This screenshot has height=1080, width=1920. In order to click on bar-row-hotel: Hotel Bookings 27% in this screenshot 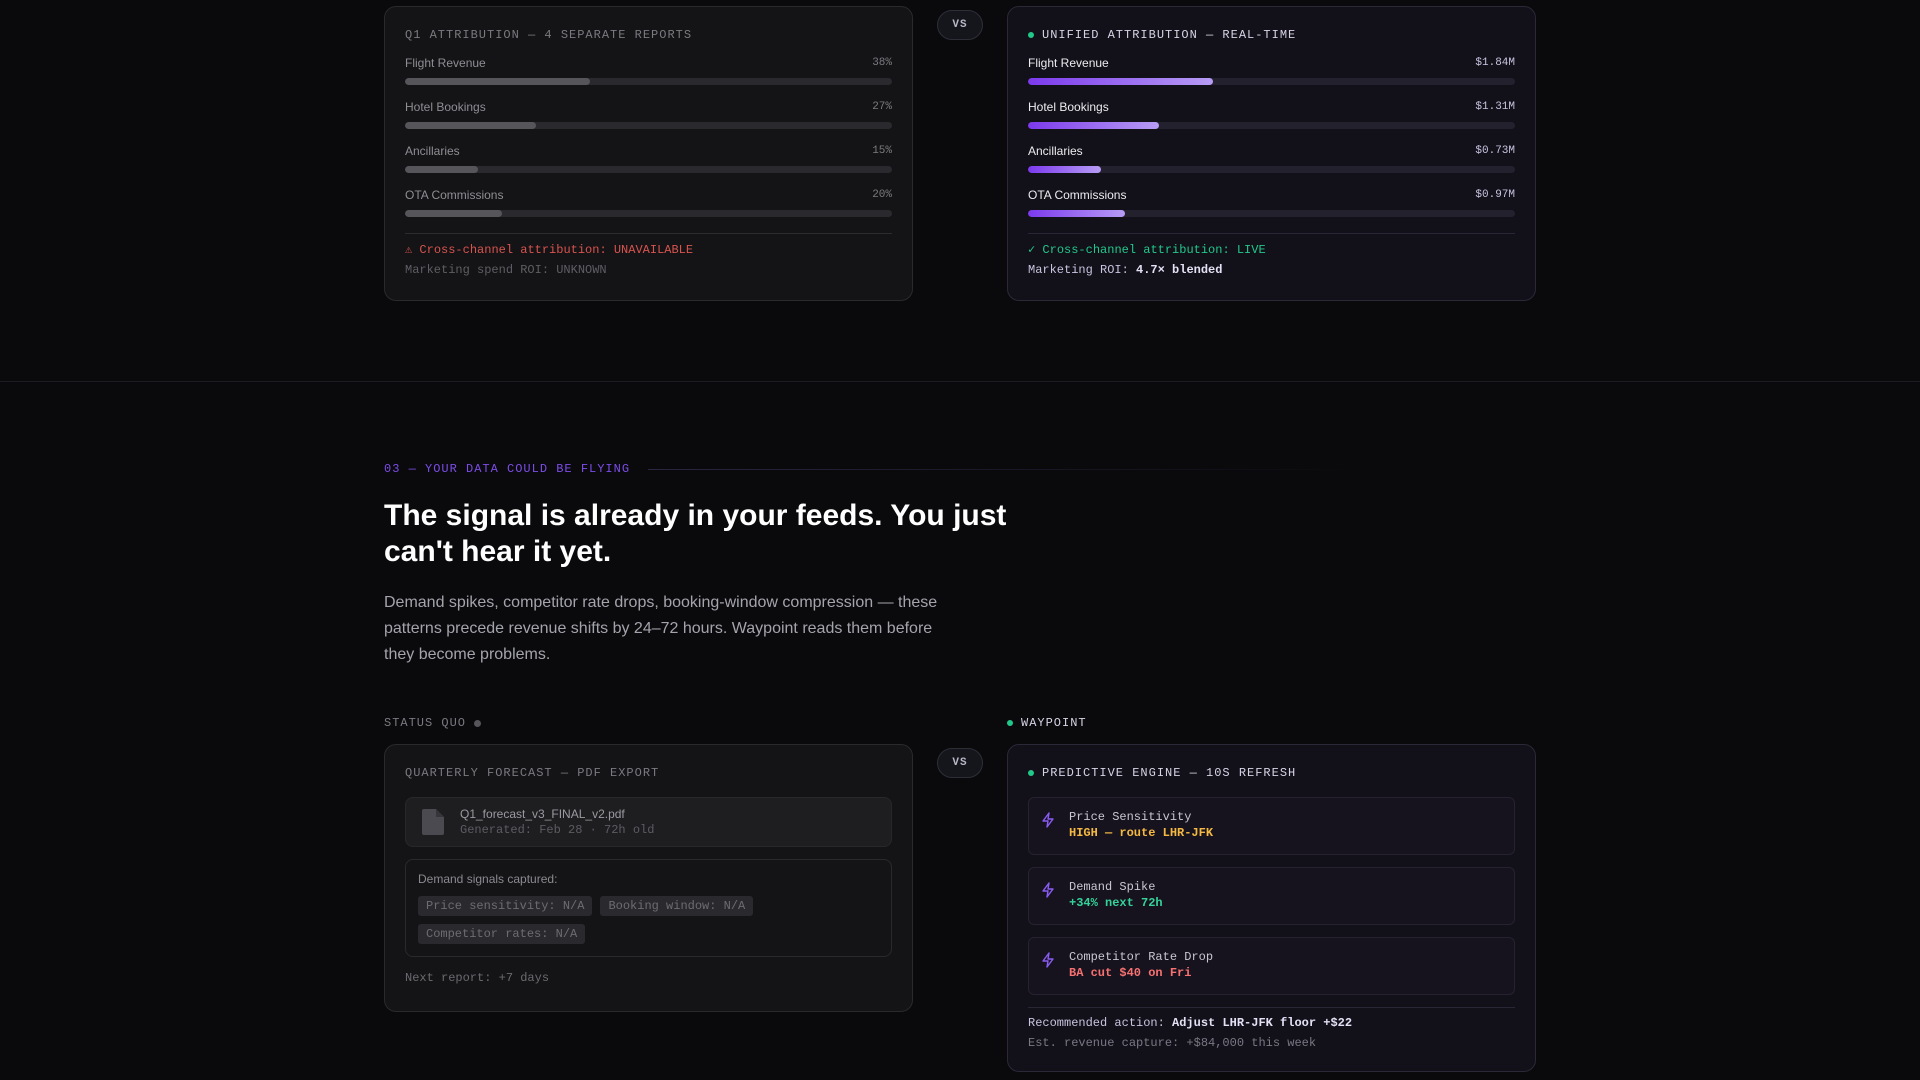, I will do `click(648, 115)`.